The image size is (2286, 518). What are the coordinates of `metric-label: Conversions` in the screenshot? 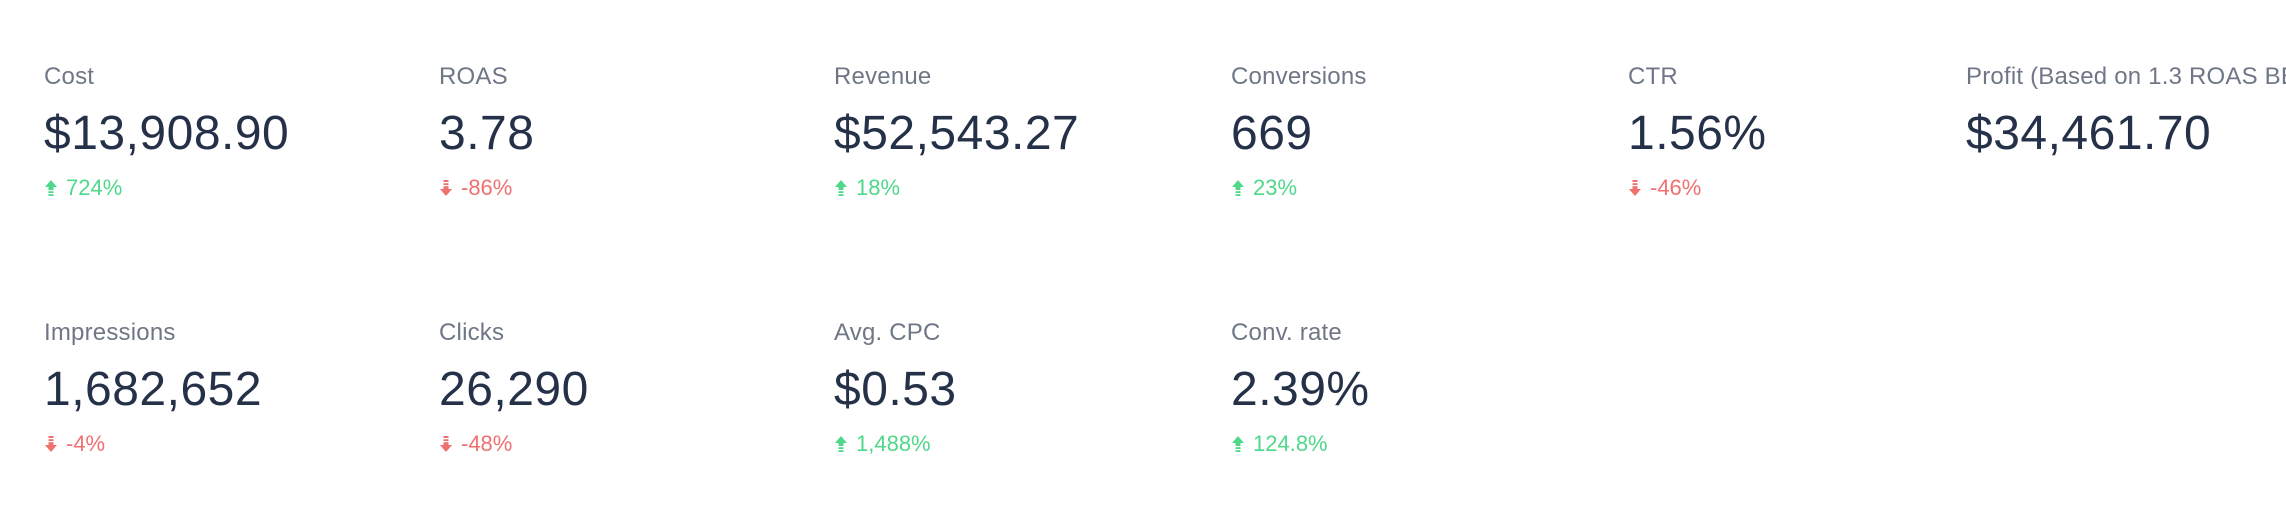 It's located at (1299, 76).